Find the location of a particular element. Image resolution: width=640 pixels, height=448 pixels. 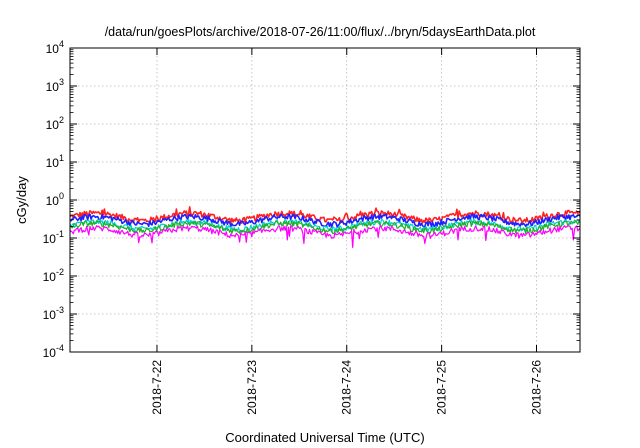

y-tick-label: 10⁰ is located at coordinates (55, 199).